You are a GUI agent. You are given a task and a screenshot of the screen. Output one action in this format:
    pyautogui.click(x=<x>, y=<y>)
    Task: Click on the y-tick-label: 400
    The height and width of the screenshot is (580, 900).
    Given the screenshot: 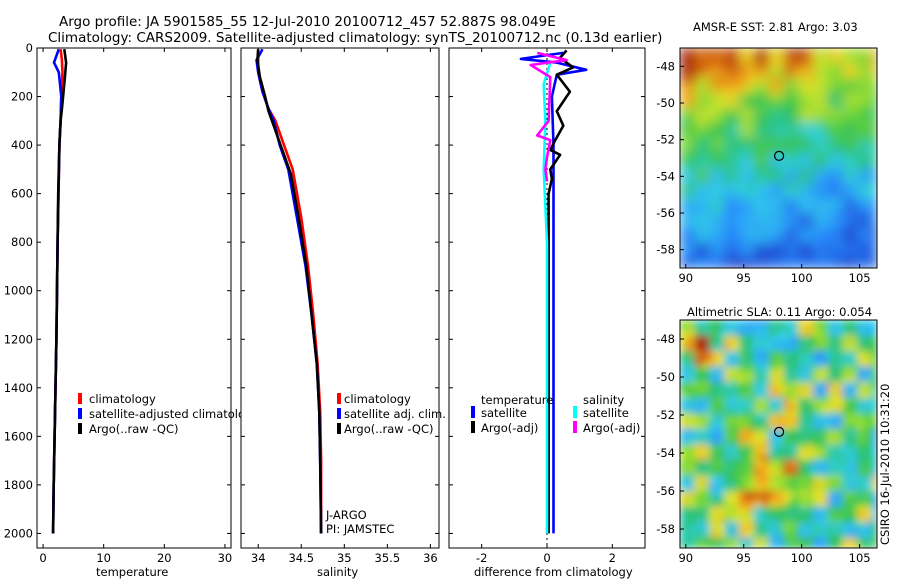 What is the action you would take?
    pyautogui.click(x=22, y=145)
    